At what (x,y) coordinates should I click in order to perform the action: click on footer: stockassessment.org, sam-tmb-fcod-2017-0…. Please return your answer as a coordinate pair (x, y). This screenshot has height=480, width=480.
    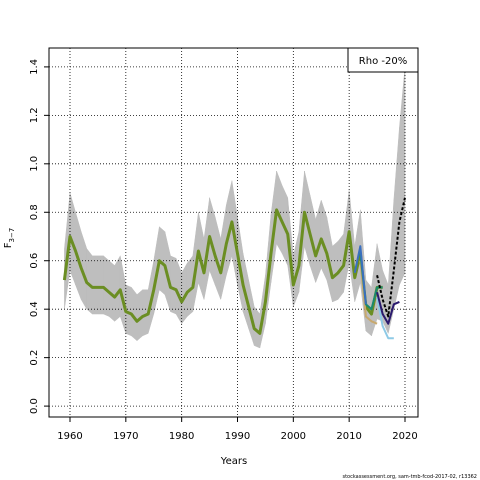
    Looking at the image, I should click on (409, 477).